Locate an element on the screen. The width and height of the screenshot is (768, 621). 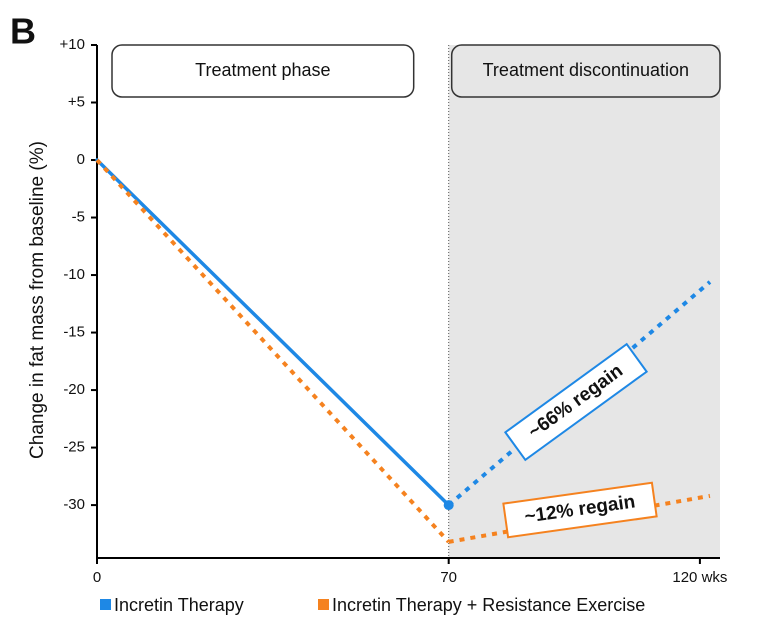
y-tick-label: -15 is located at coordinates (74, 332).